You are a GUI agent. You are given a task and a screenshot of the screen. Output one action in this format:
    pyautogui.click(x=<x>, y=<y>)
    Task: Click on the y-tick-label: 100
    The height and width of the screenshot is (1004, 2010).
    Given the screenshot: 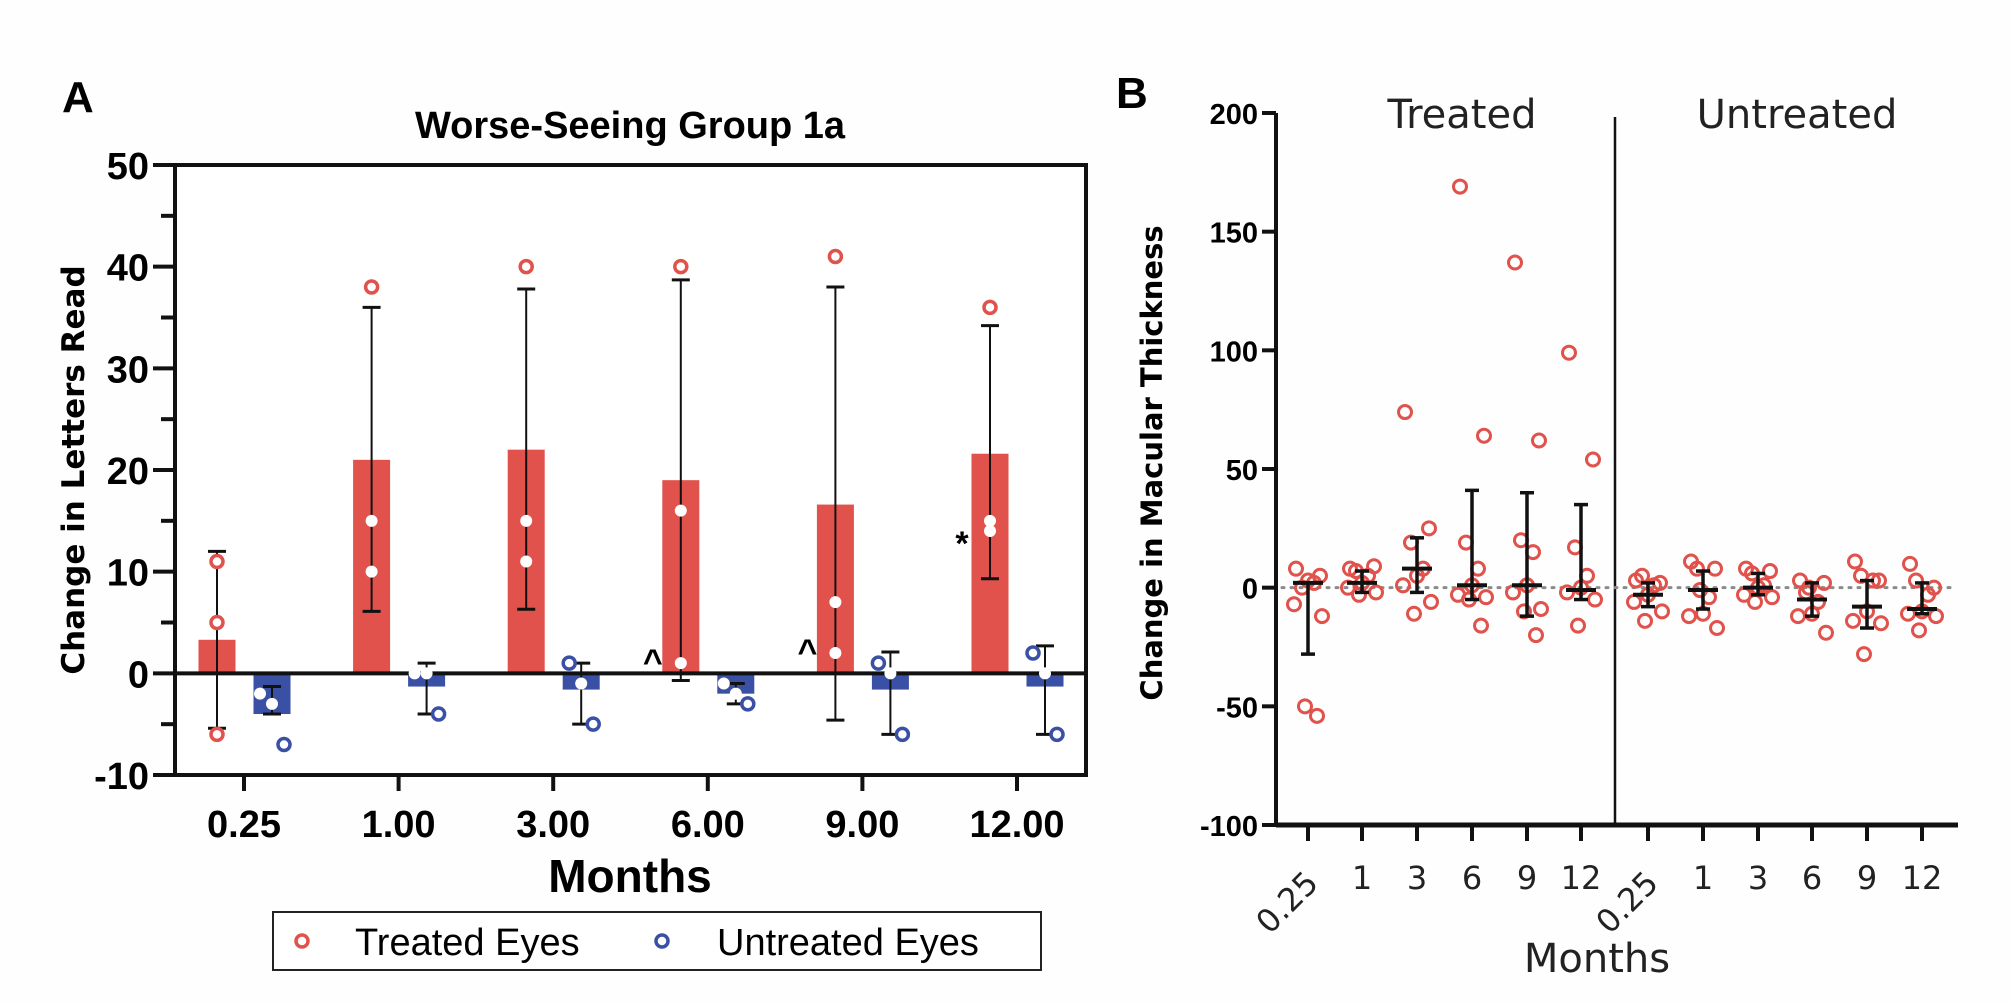 What is the action you would take?
    pyautogui.click(x=1234, y=352)
    